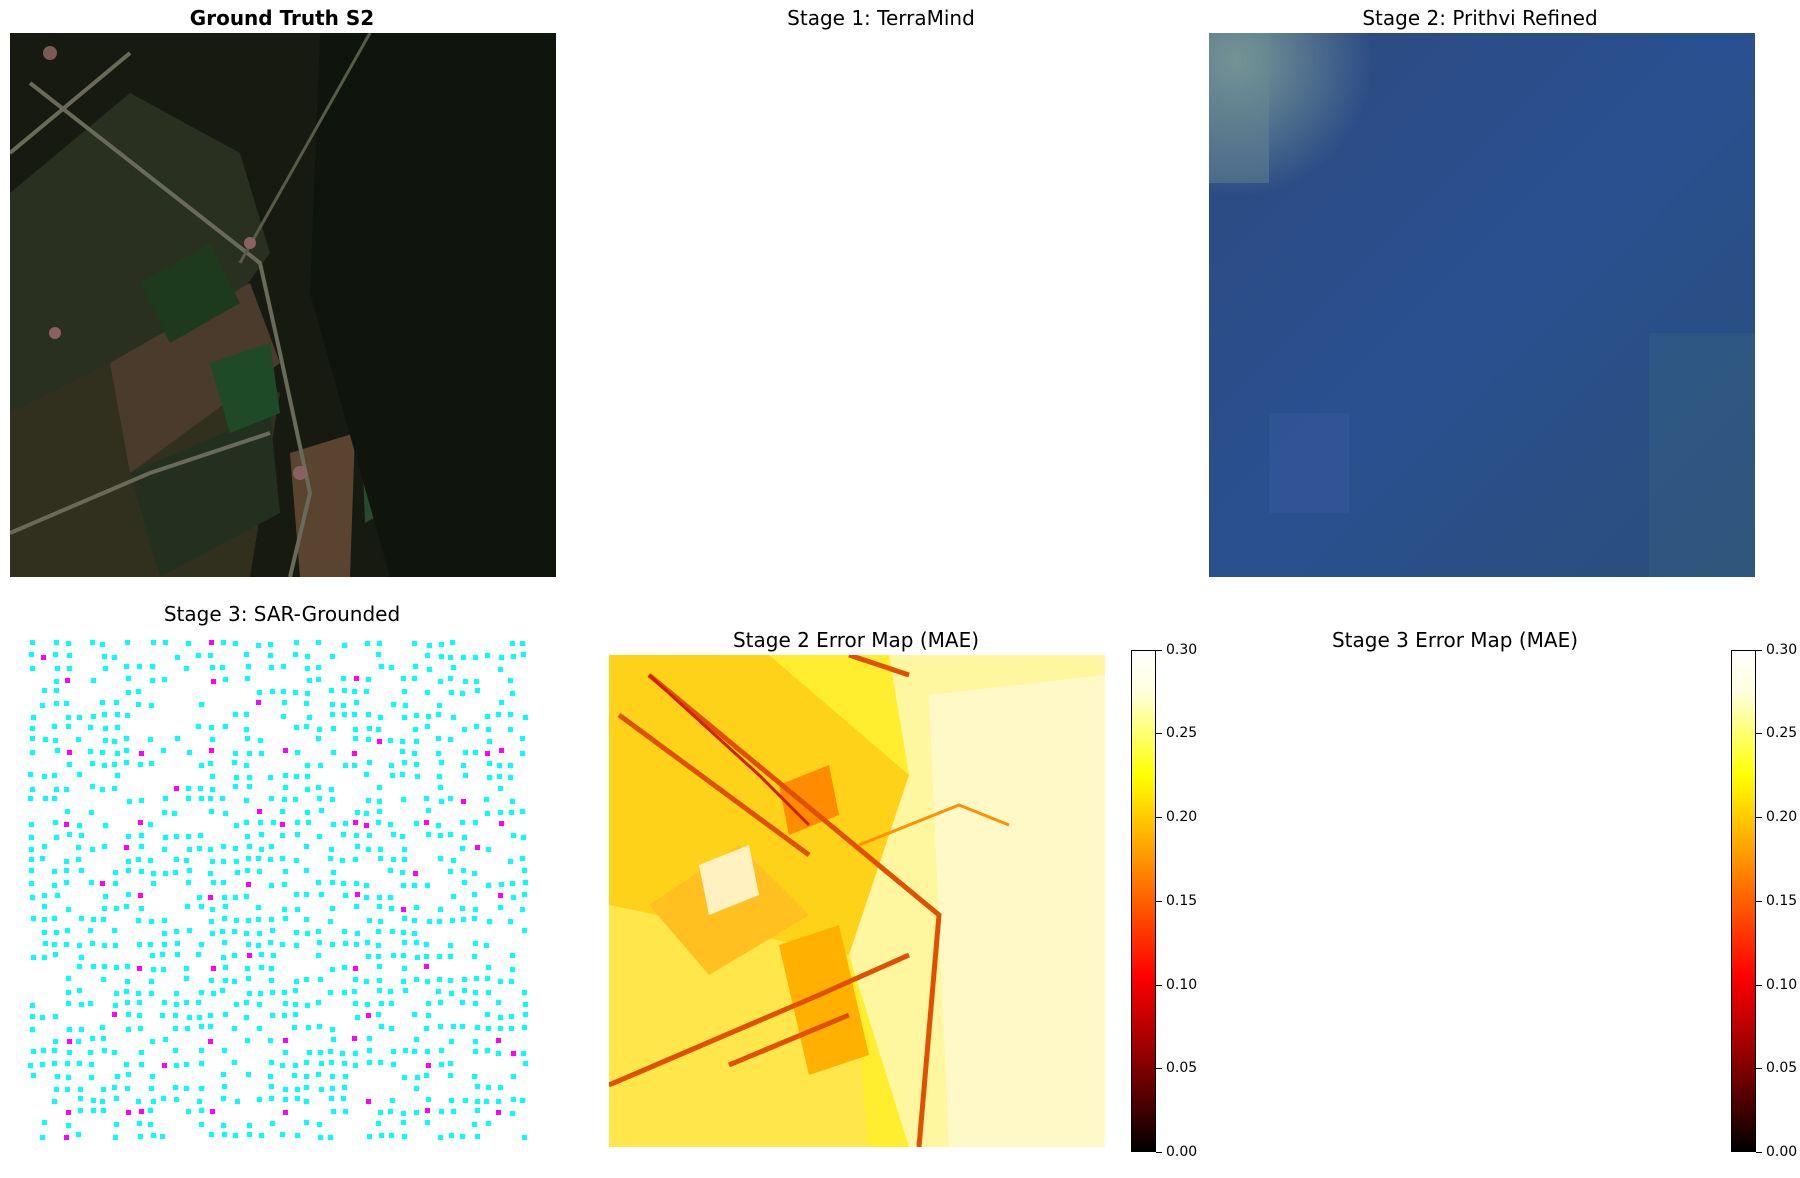 This screenshot has height=1178, width=1800. Describe the element at coordinates (1776, 985) in the screenshot. I see `colorbar-tick: 0.10` at that location.